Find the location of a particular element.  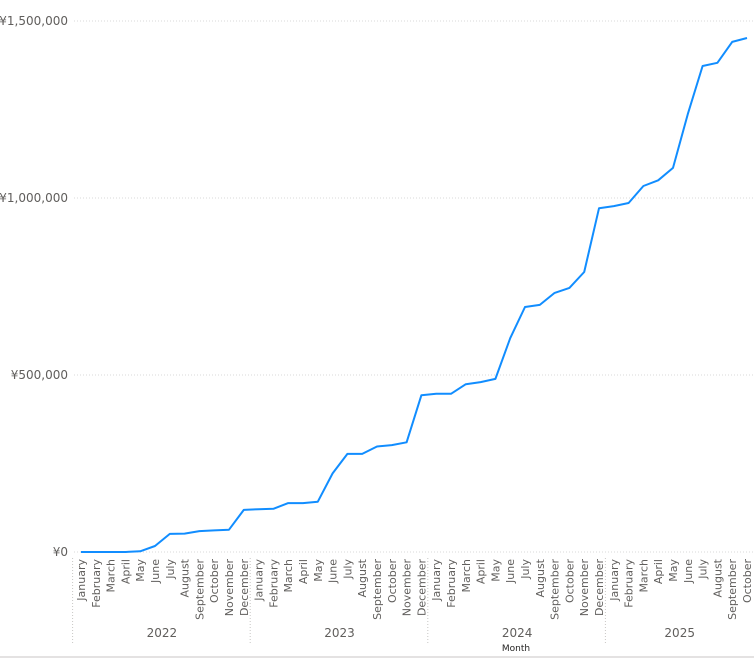

y-tick-label: ¥1,500,000 is located at coordinates (34, 21).